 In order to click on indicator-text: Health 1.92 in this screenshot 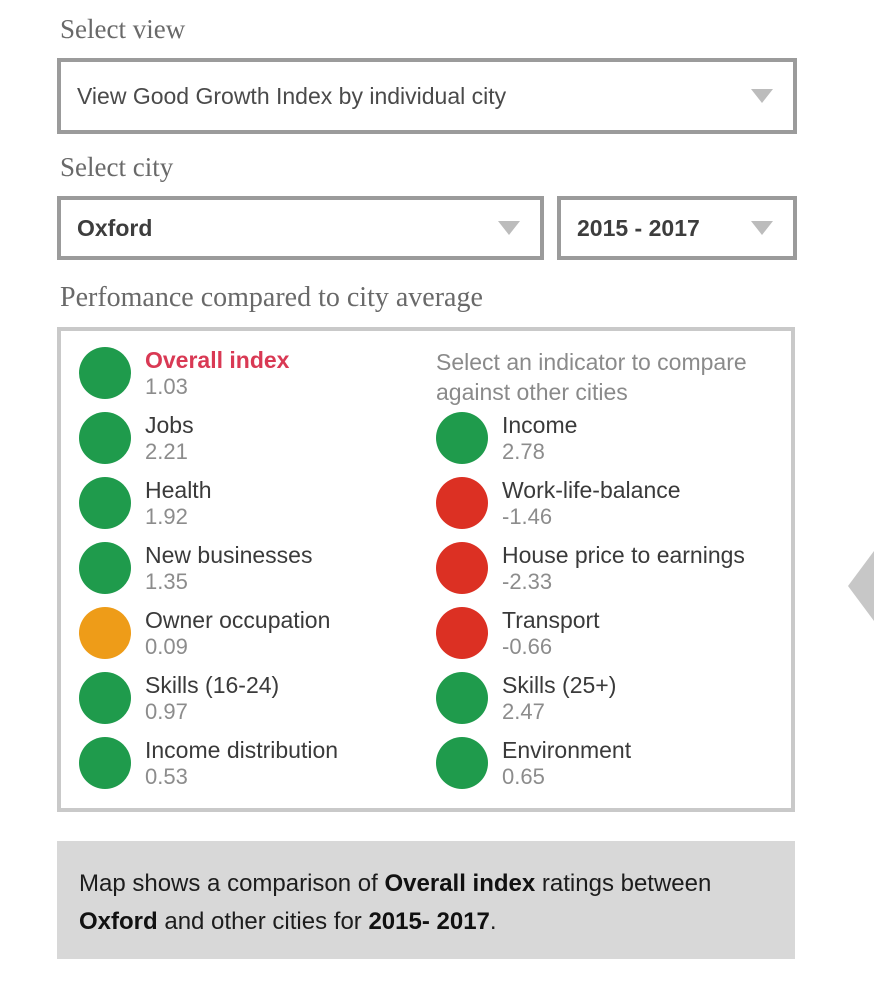, I will do `click(178, 503)`.